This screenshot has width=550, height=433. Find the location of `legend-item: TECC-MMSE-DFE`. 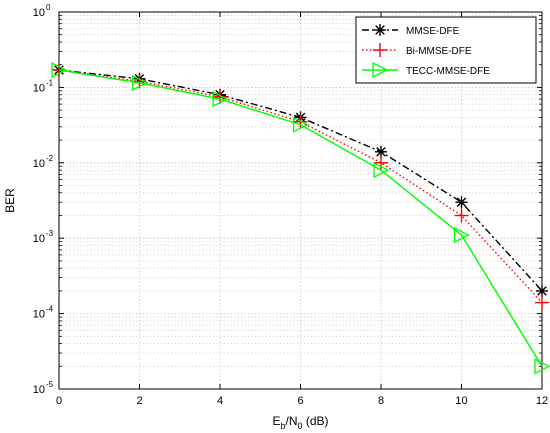

legend-item: TECC-MMSE-DFE is located at coordinates (426, 70).